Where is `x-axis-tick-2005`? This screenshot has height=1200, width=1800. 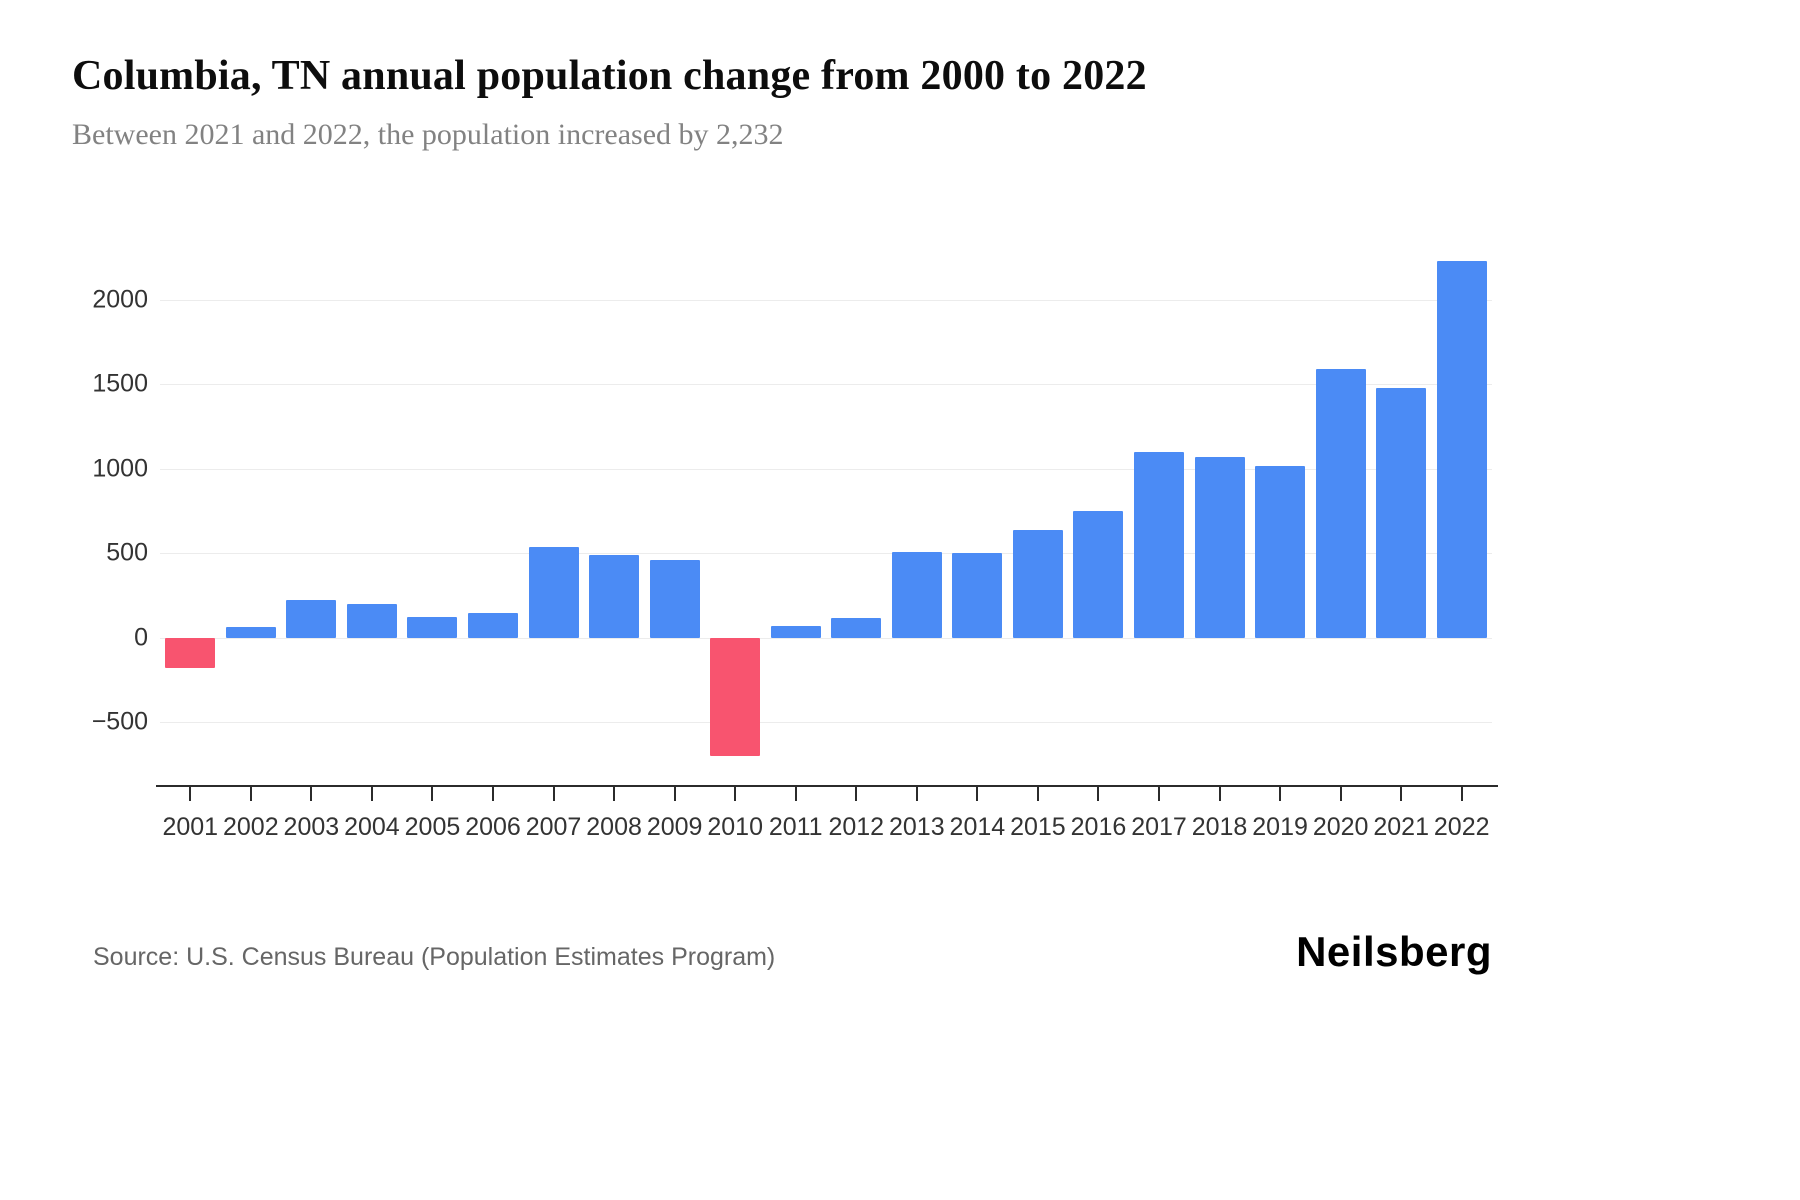 x-axis-tick-2005 is located at coordinates (432, 794).